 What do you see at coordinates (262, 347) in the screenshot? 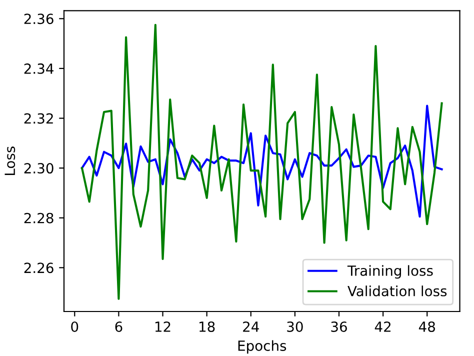
I see `x-axis-title: Epochs` at bounding box center [262, 347].